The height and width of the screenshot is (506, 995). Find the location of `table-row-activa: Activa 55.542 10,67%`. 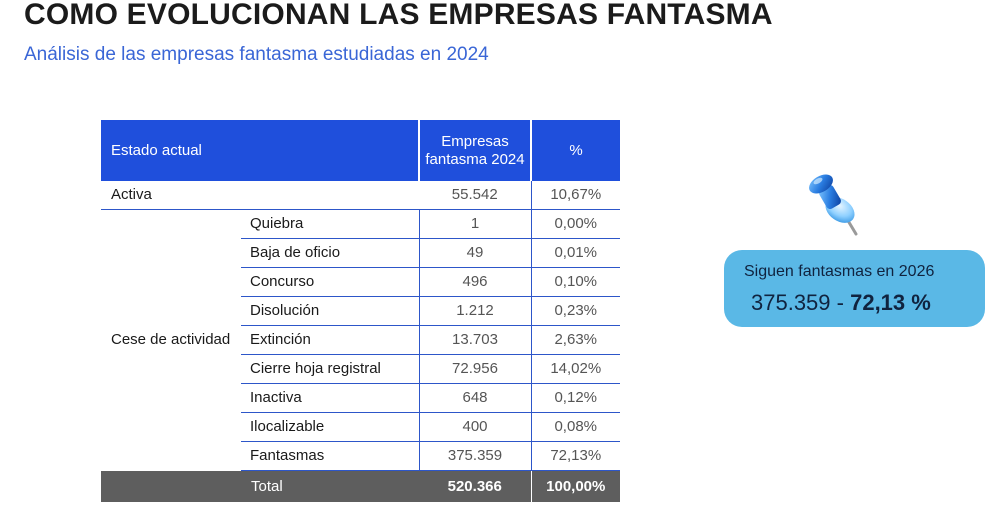

table-row-activa: Activa 55.542 10,67% is located at coordinates (360, 195).